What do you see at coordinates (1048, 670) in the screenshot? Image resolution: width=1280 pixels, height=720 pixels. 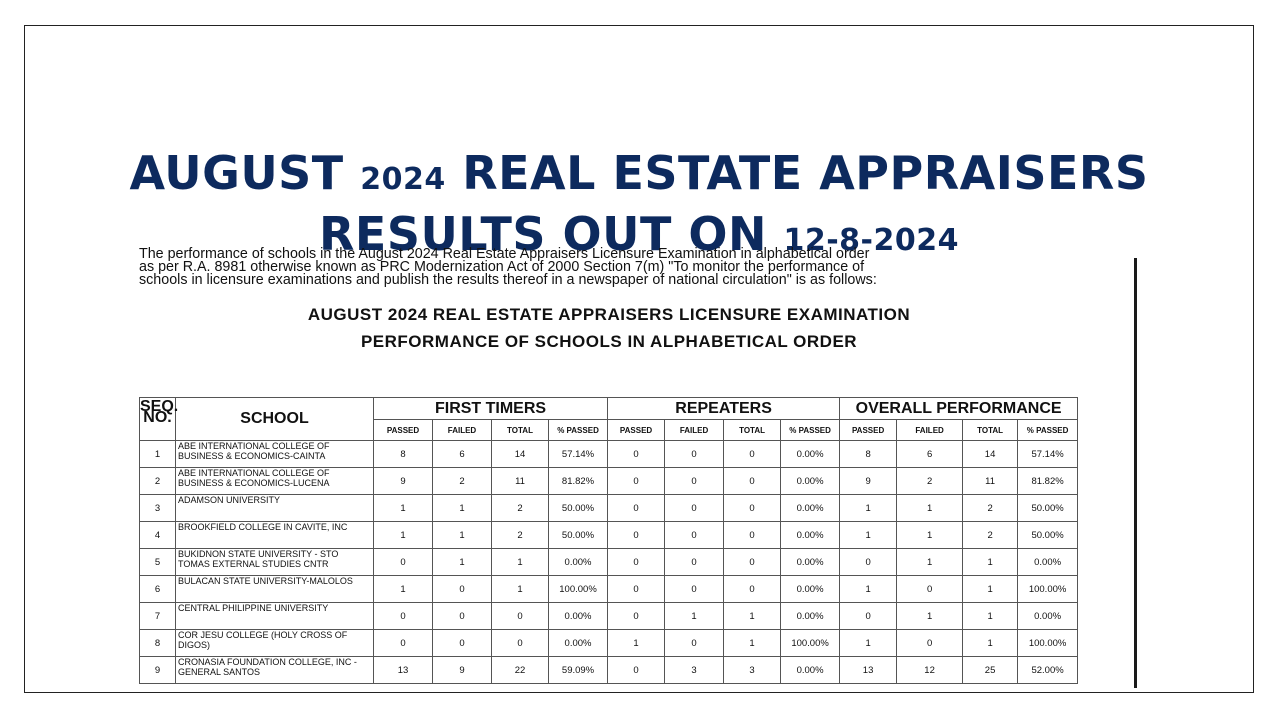 I see `value-cell: 52.00%` at bounding box center [1048, 670].